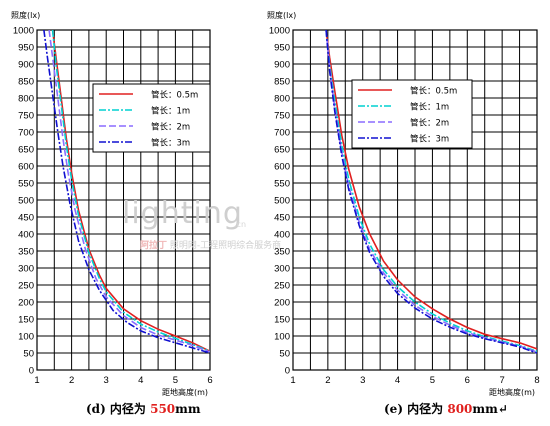  Describe the element at coordinates (282, 184) in the screenshot. I see `chart-right-ytick-label: 550` at that location.